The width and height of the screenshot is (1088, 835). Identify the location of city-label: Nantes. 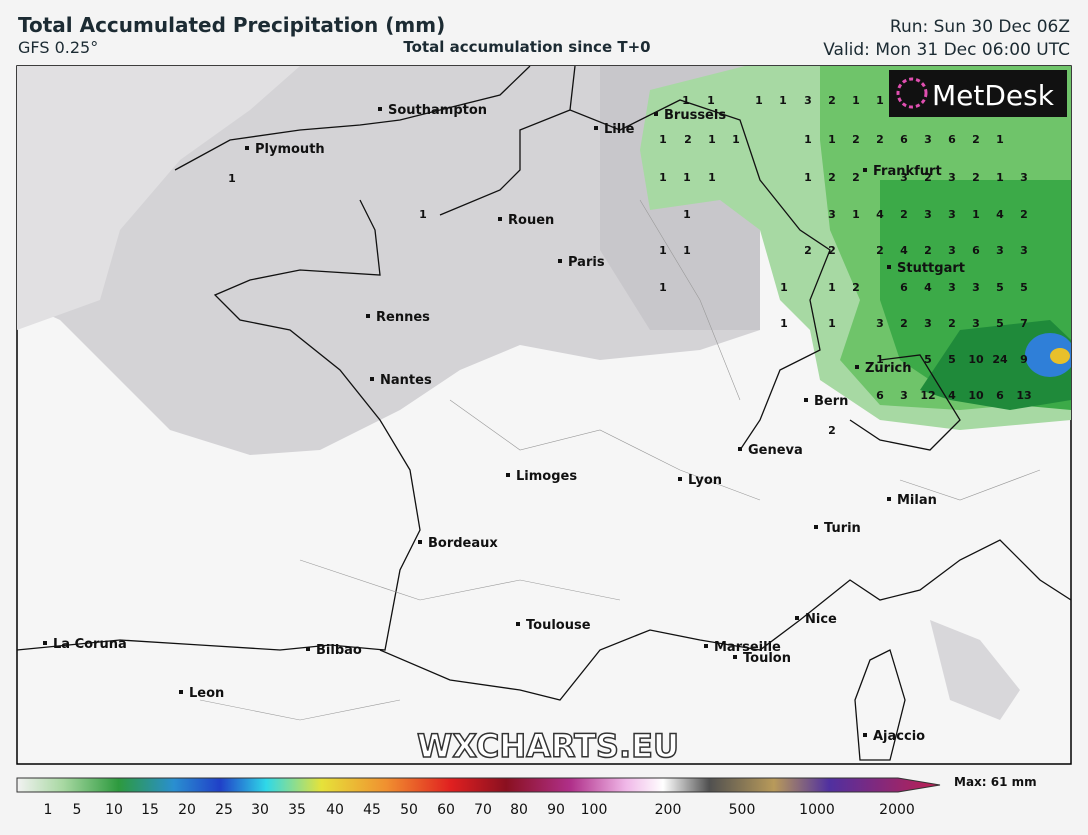
(406, 380).